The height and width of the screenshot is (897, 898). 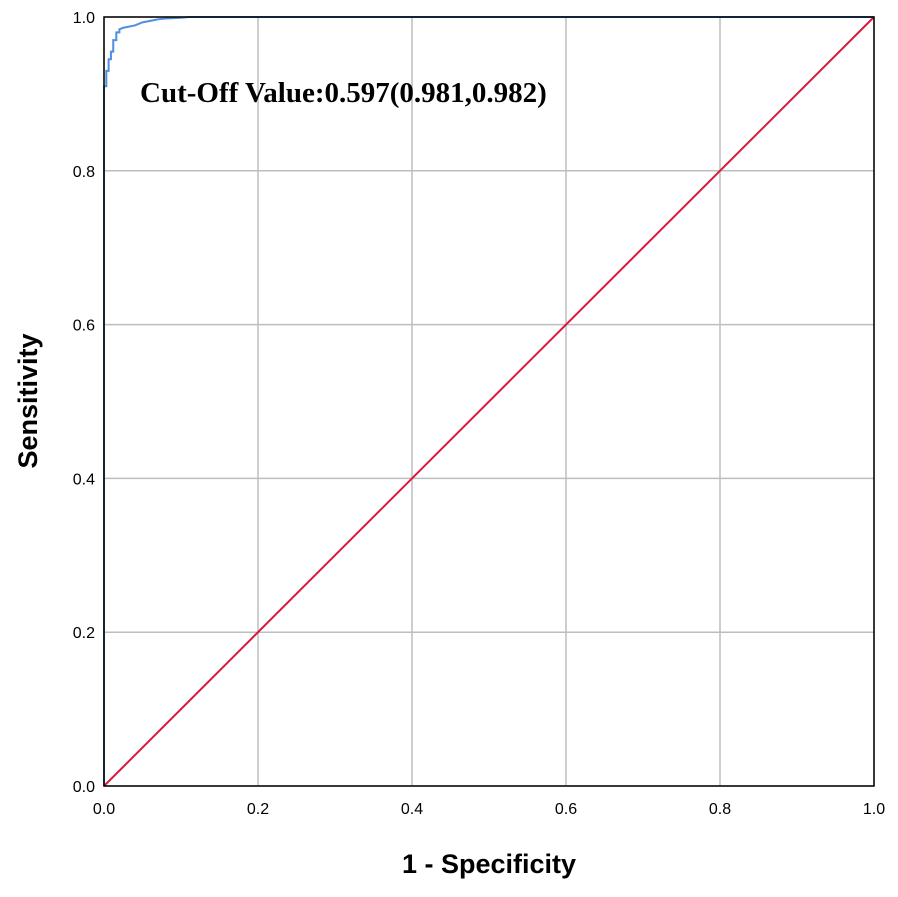 I want to click on x-tick-label: 0.4, so click(x=412, y=809).